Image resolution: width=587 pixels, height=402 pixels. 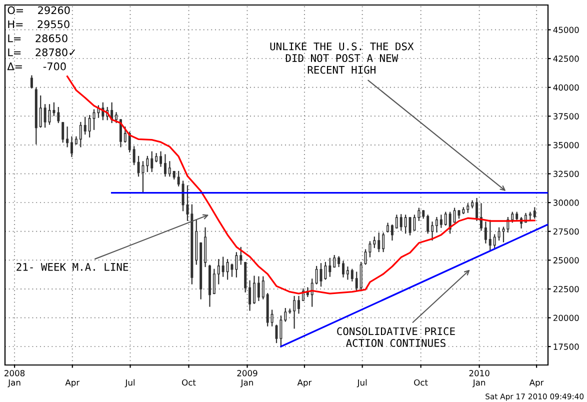 I want to click on y-tick-label: 30000, so click(x=566, y=203).